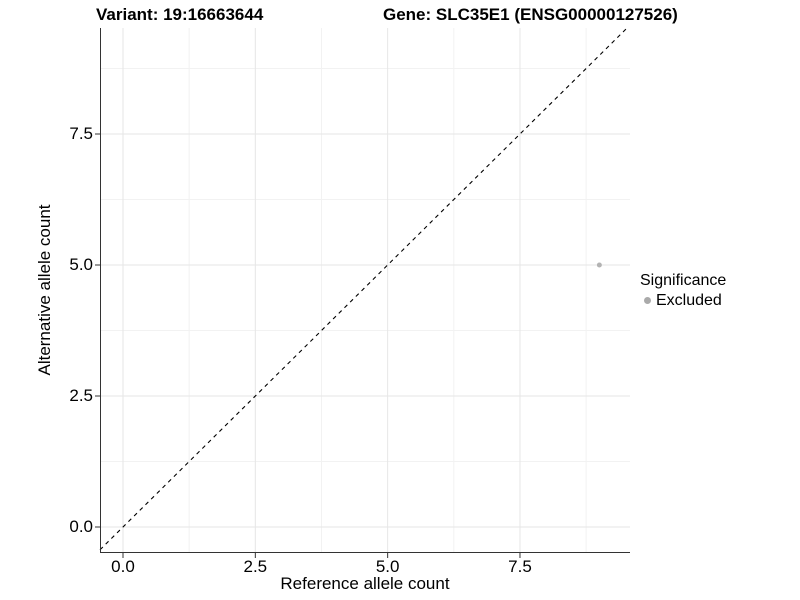  Describe the element at coordinates (683, 280) in the screenshot. I see `legend-title: Significance` at that location.